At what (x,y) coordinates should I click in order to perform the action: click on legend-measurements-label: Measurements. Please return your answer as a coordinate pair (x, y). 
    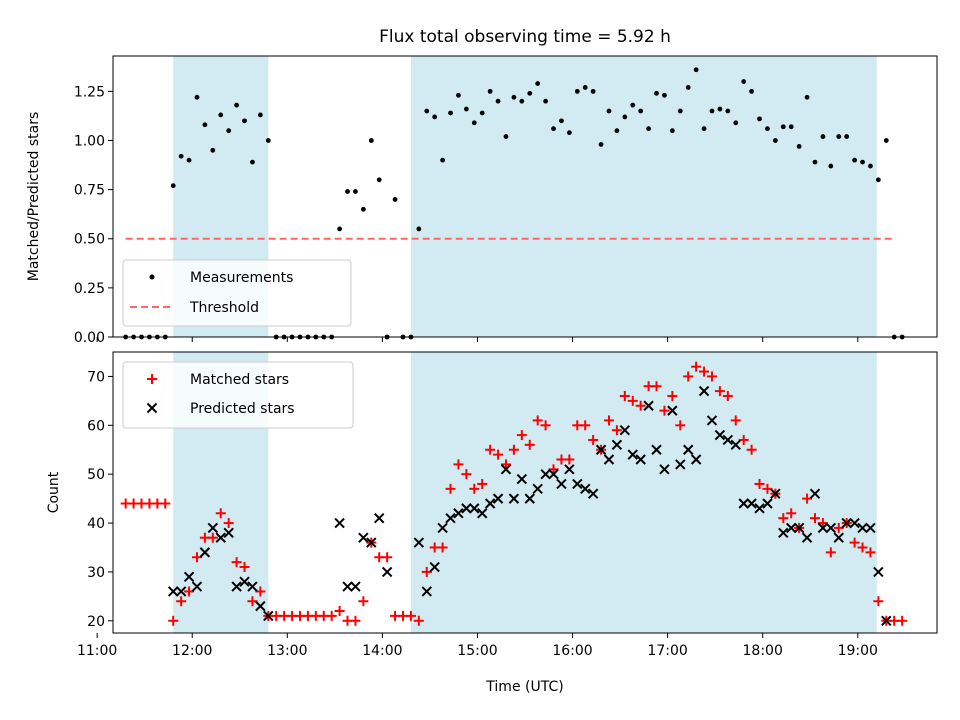
    Looking at the image, I should click on (241, 278).